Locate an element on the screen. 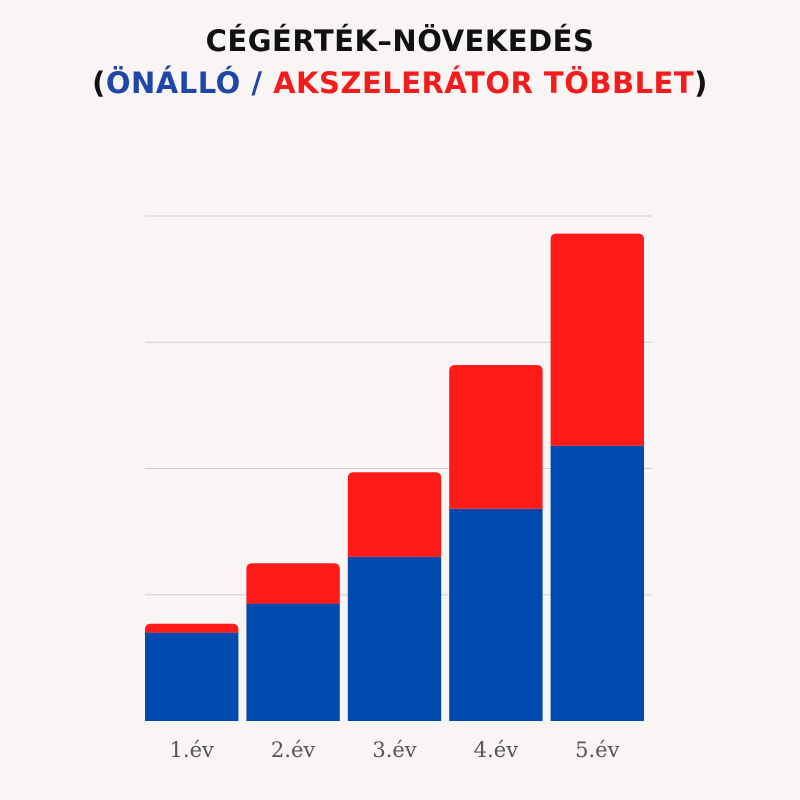 Image resolution: width=800 pixels, height=800 pixels. chart-title-line1: CÉGÉRTÉK–NÖVEKEDÉS is located at coordinates (400, 41).